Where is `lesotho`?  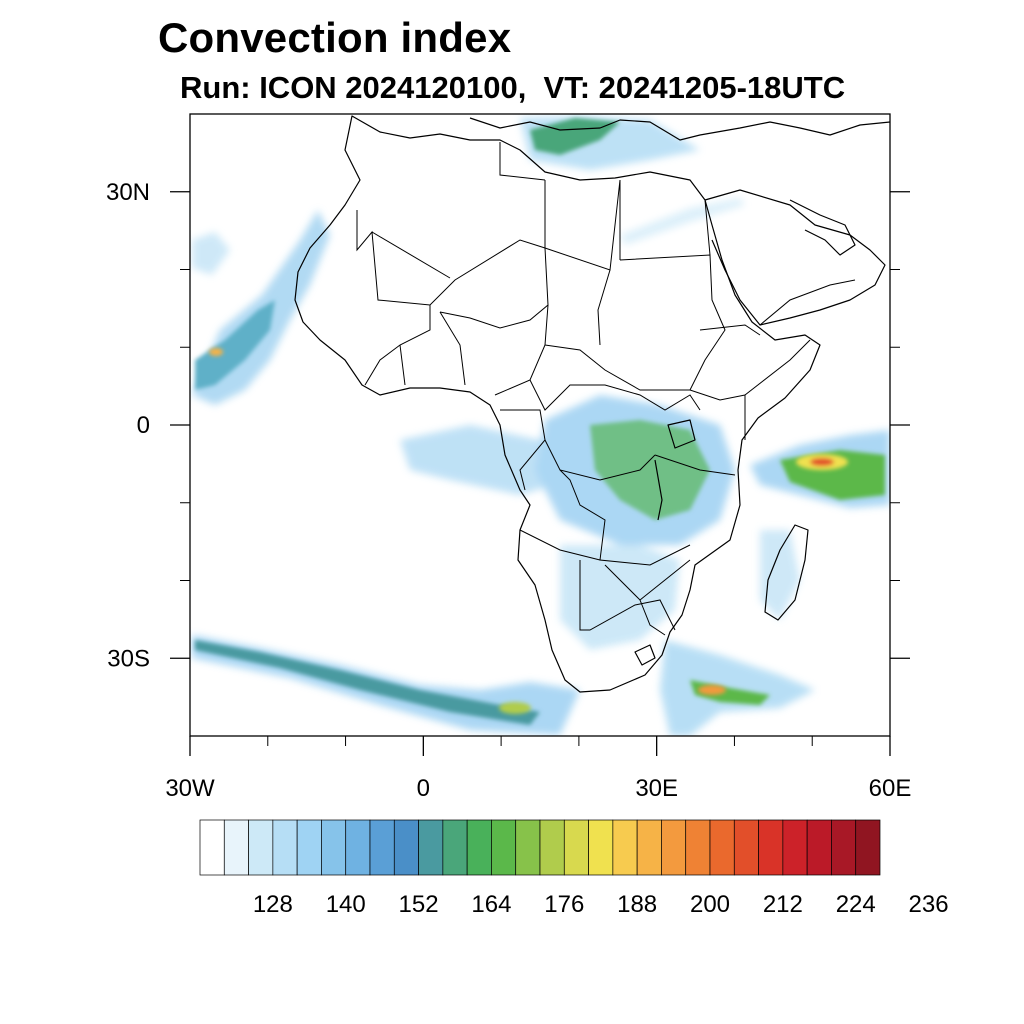 lesotho is located at coordinates (645, 655).